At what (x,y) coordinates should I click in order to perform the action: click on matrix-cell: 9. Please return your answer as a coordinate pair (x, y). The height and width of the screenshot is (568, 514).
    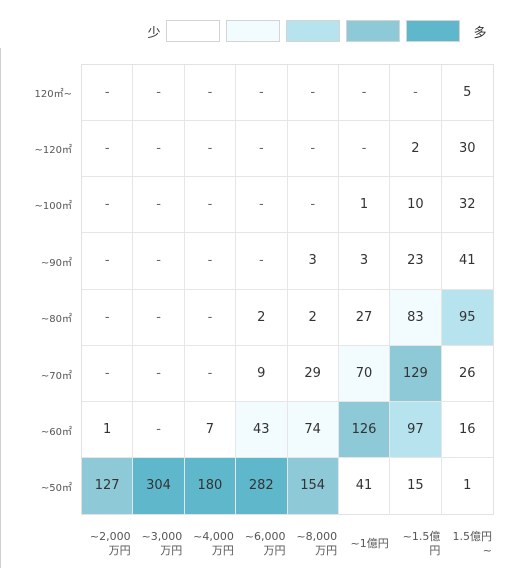
    Looking at the image, I should click on (262, 373).